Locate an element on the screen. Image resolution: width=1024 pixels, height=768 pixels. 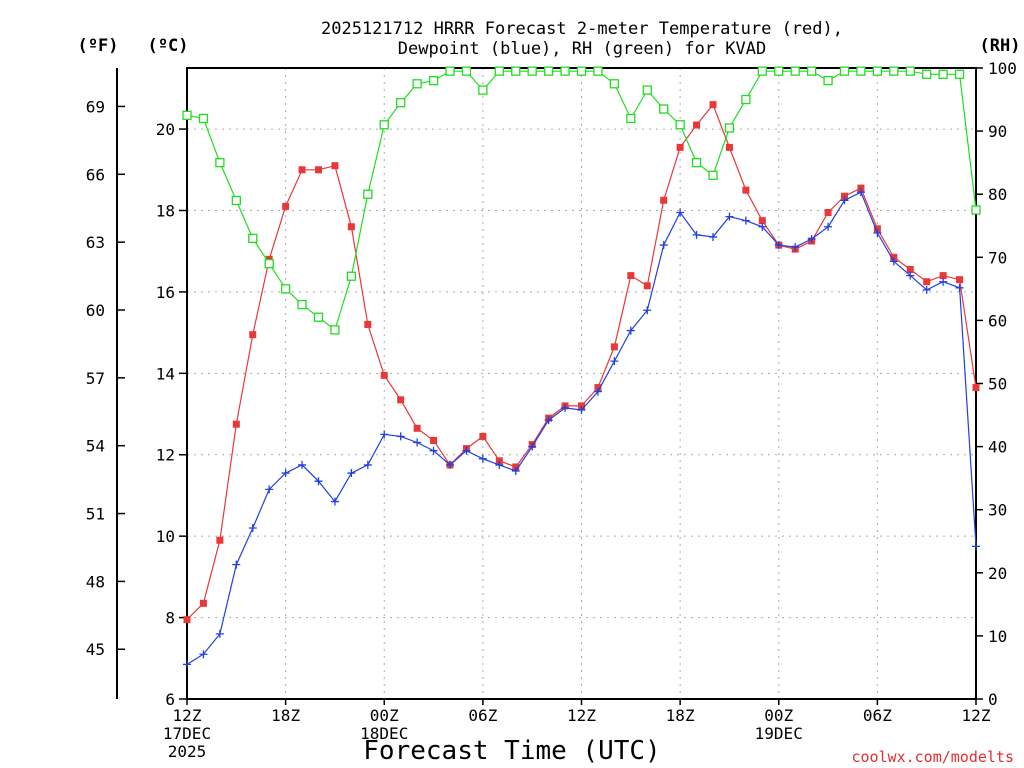
rh-tick-label: 50 is located at coordinates (997, 384).